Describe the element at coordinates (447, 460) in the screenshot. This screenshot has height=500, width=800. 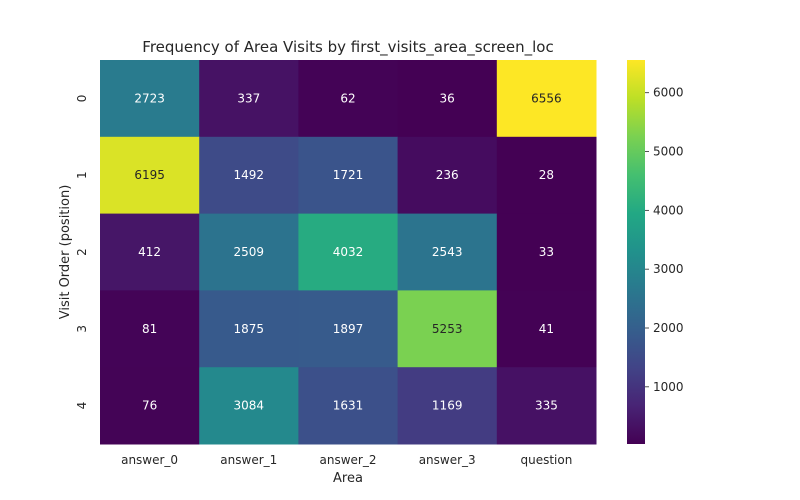
I see `x-tick-label: answer_3` at that location.